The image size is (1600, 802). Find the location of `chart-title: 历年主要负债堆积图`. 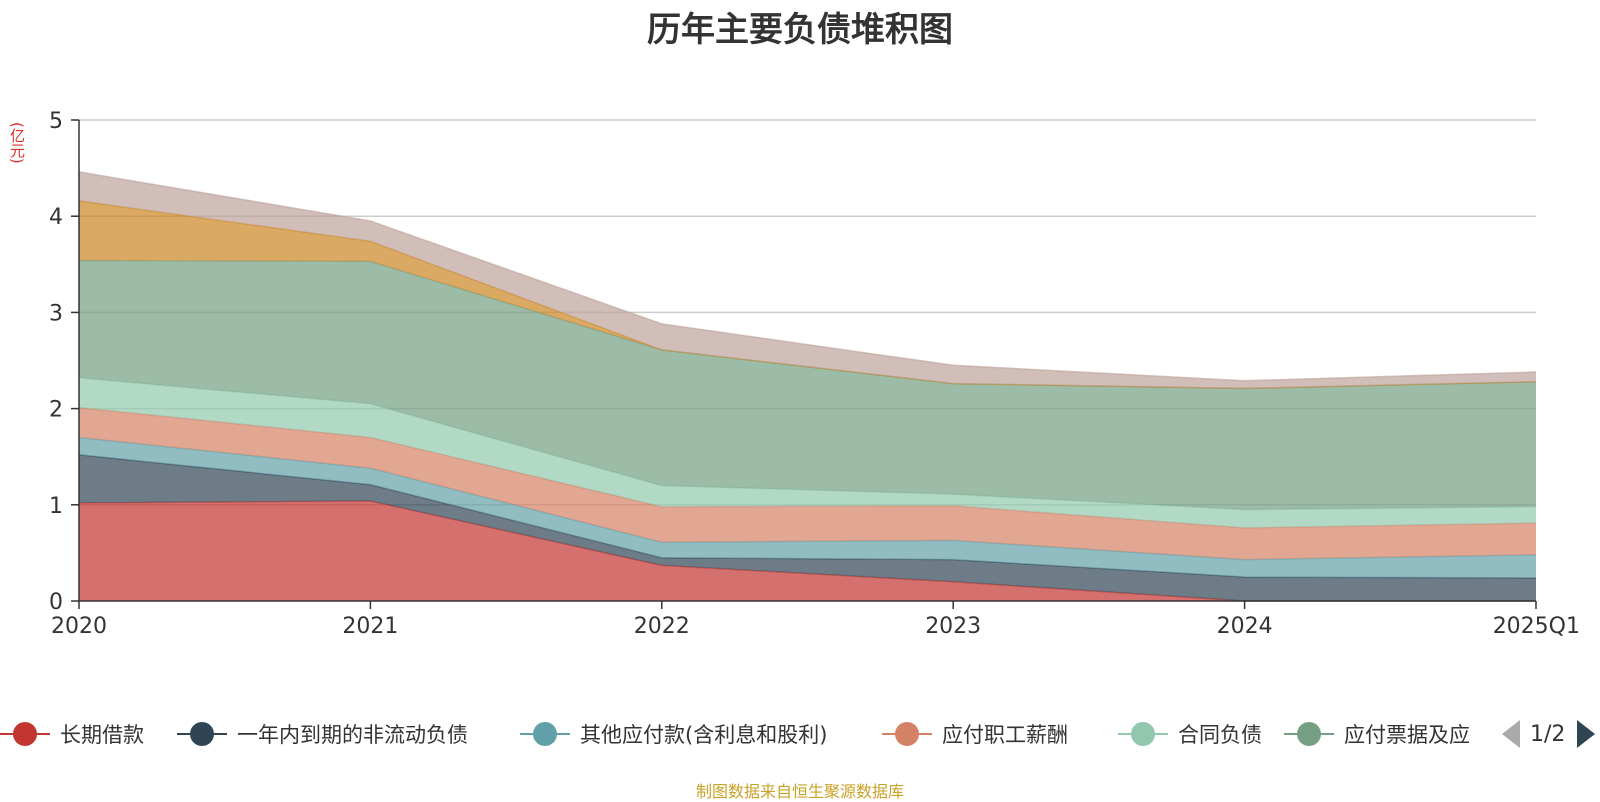

chart-title: 历年主要负债堆积图 is located at coordinates (800, 30).